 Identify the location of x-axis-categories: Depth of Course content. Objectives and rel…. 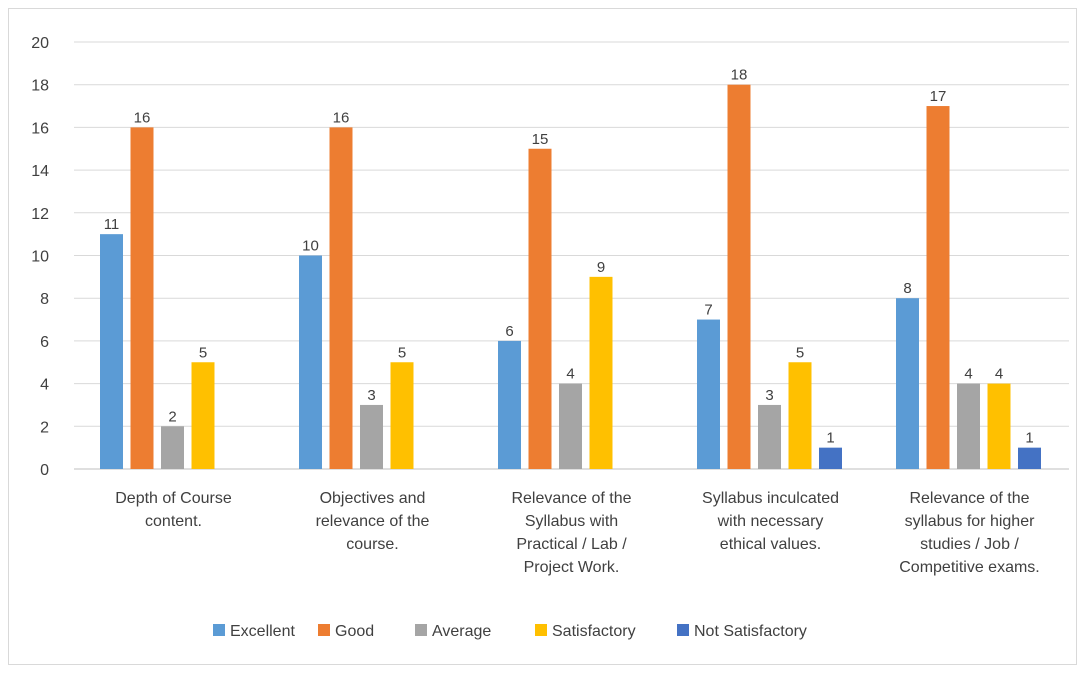
(577, 533).